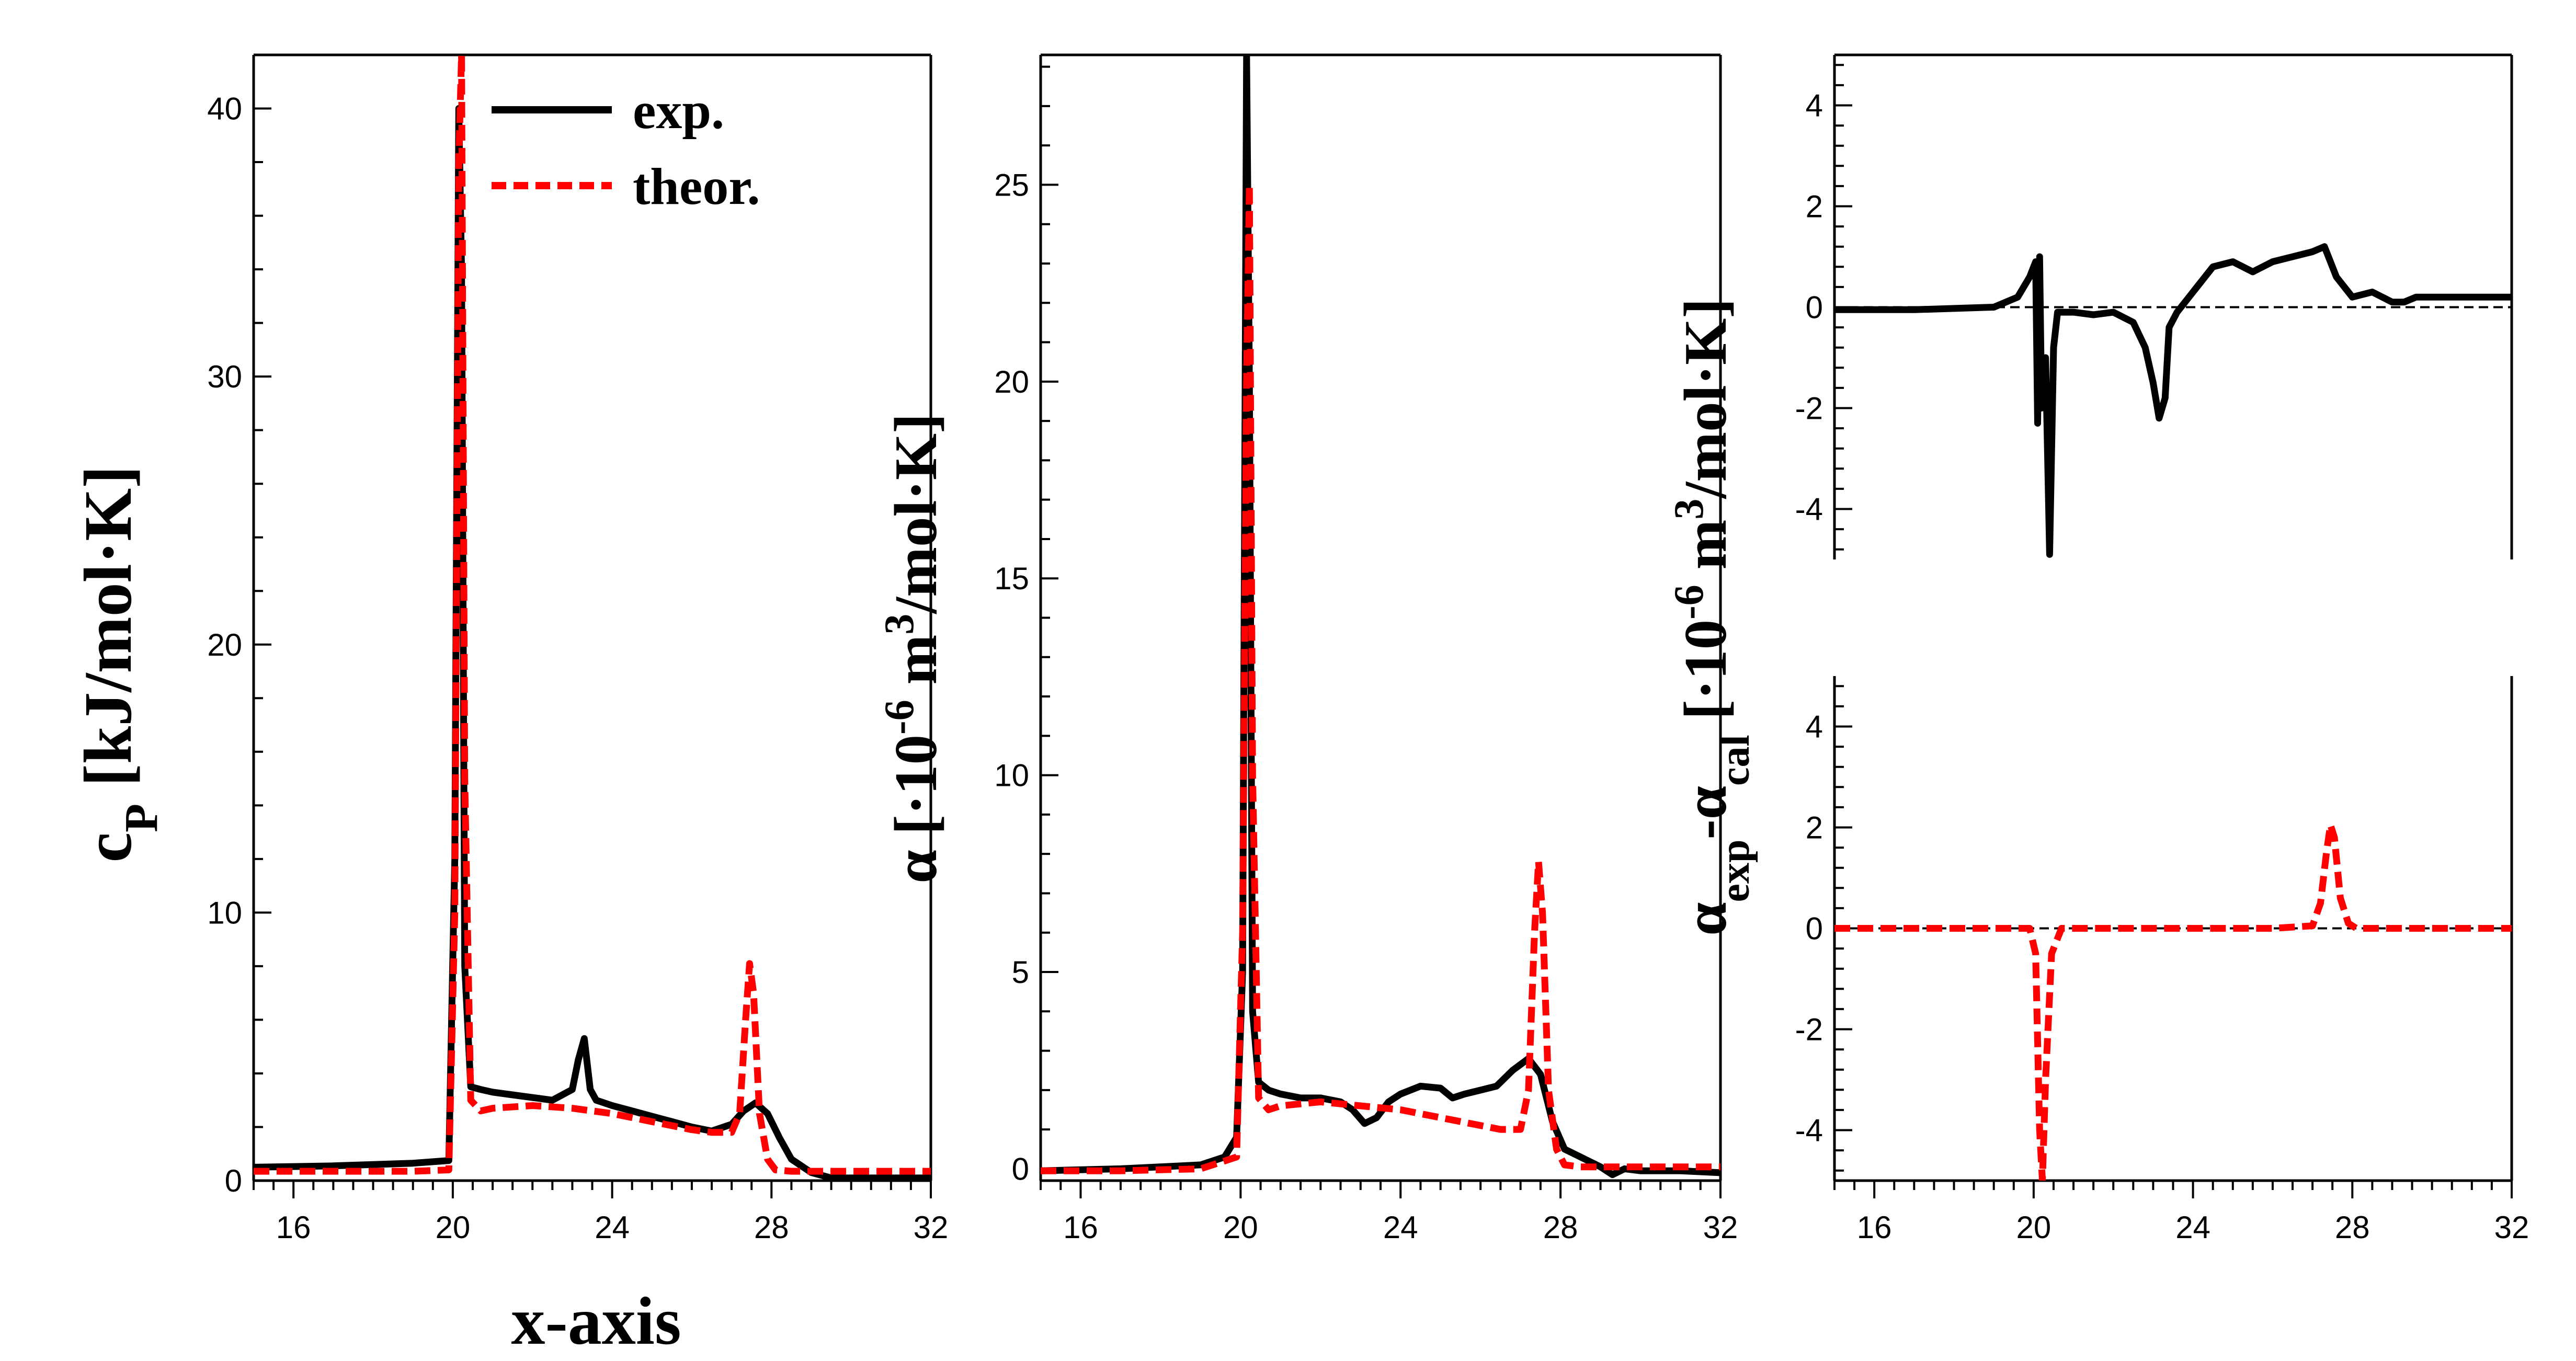 This screenshot has height=1361, width=2576. Describe the element at coordinates (1012, 578) in the screenshot. I see `y-tick-label: 15` at that location.